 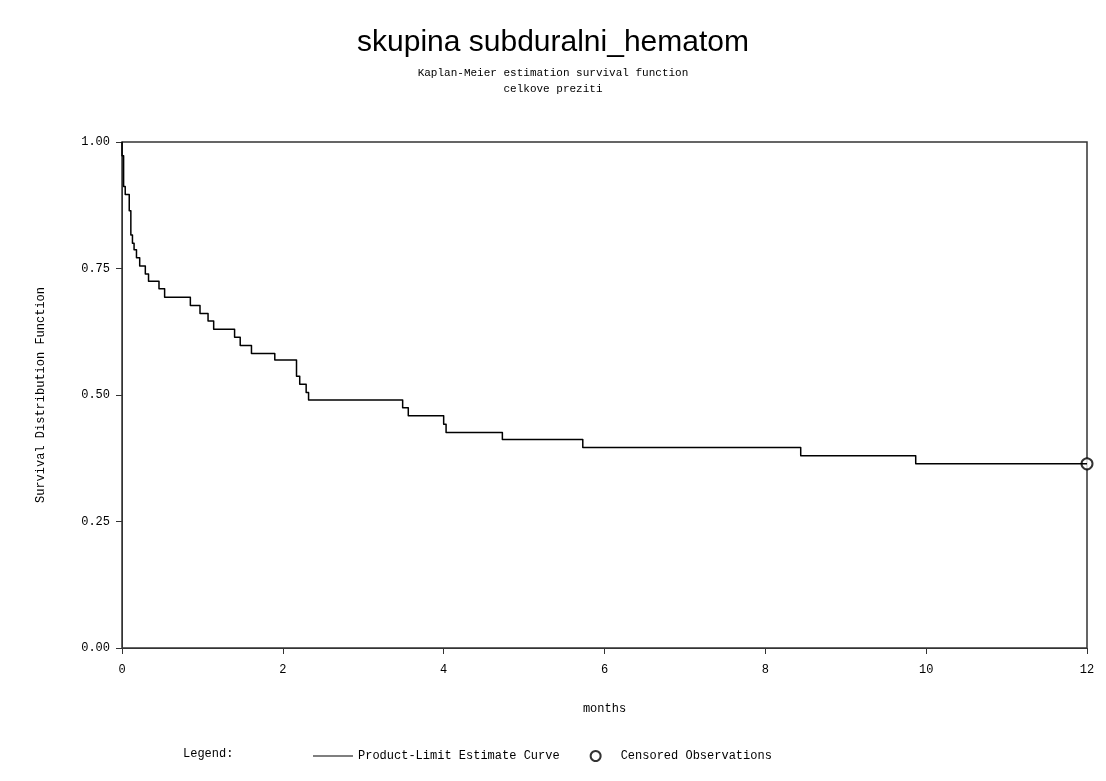 I want to click on y-tick-label: 0.75, so click(x=95, y=268).